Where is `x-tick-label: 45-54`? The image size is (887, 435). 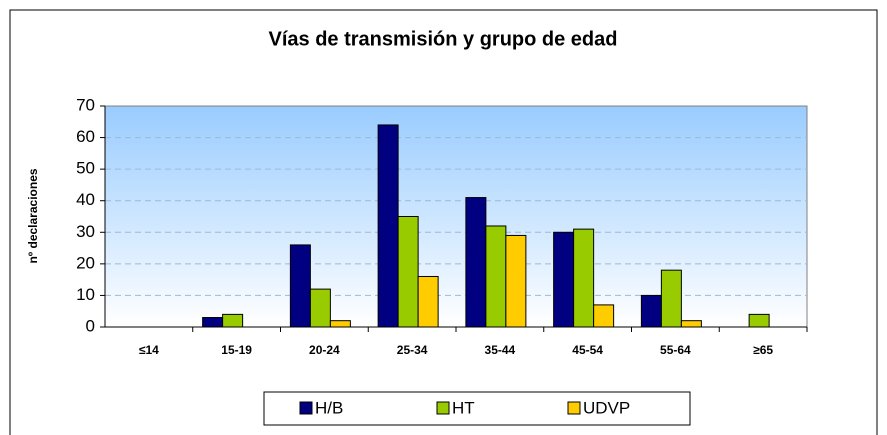 x-tick-label: 45-54 is located at coordinates (587, 350).